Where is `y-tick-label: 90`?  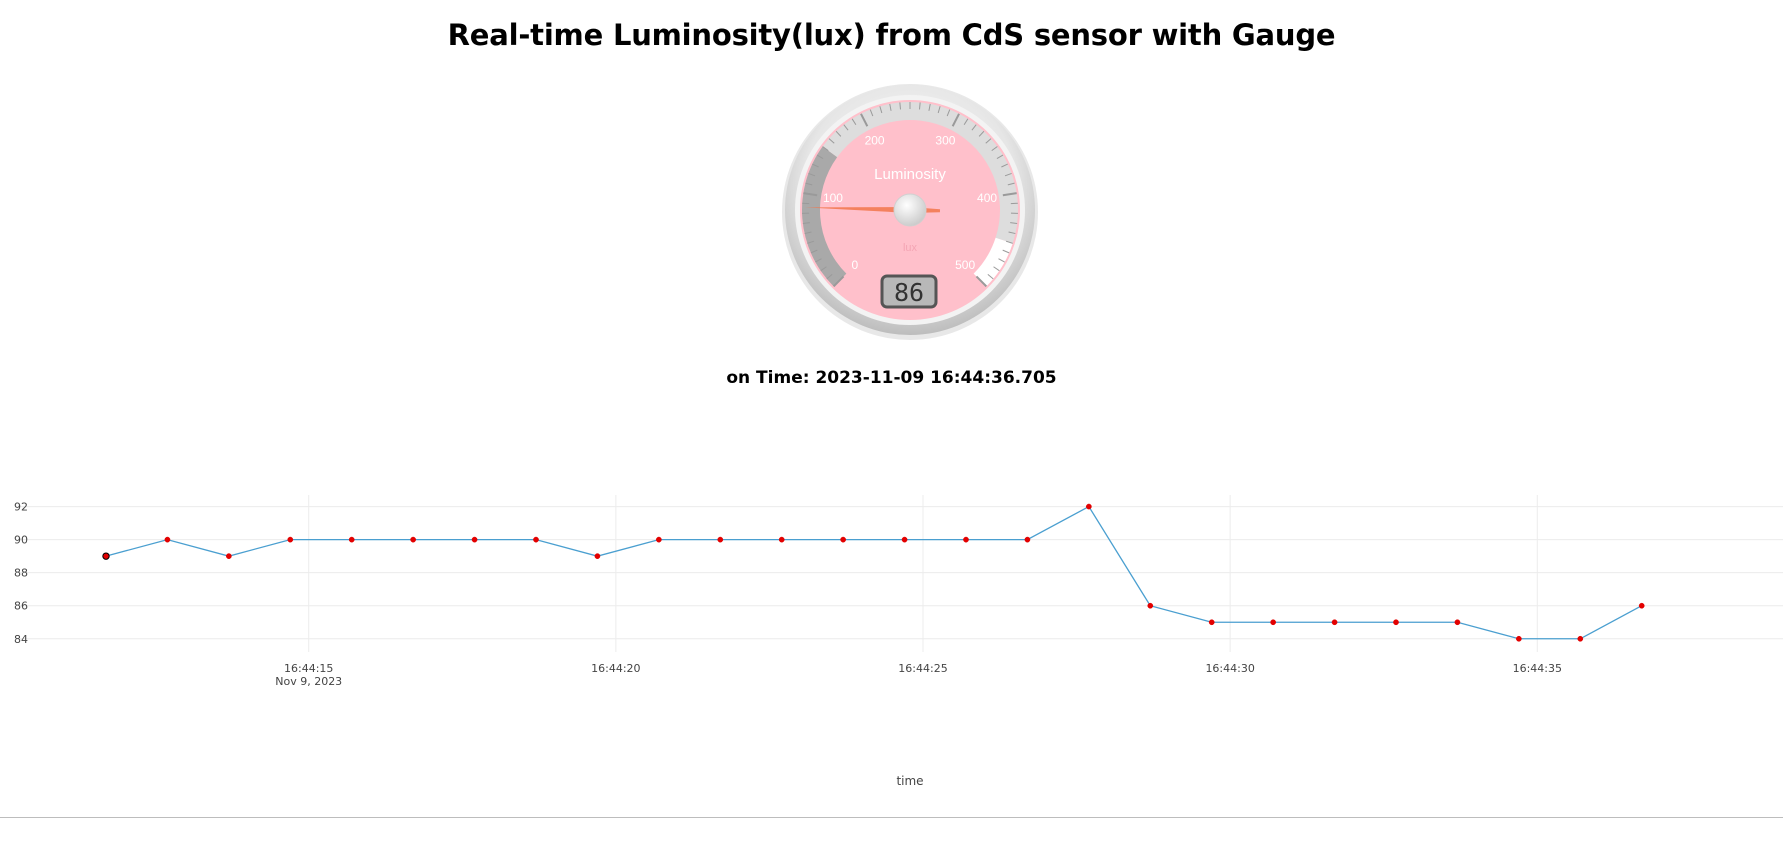 y-tick-label: 90 is located at coordinates (21, 540).